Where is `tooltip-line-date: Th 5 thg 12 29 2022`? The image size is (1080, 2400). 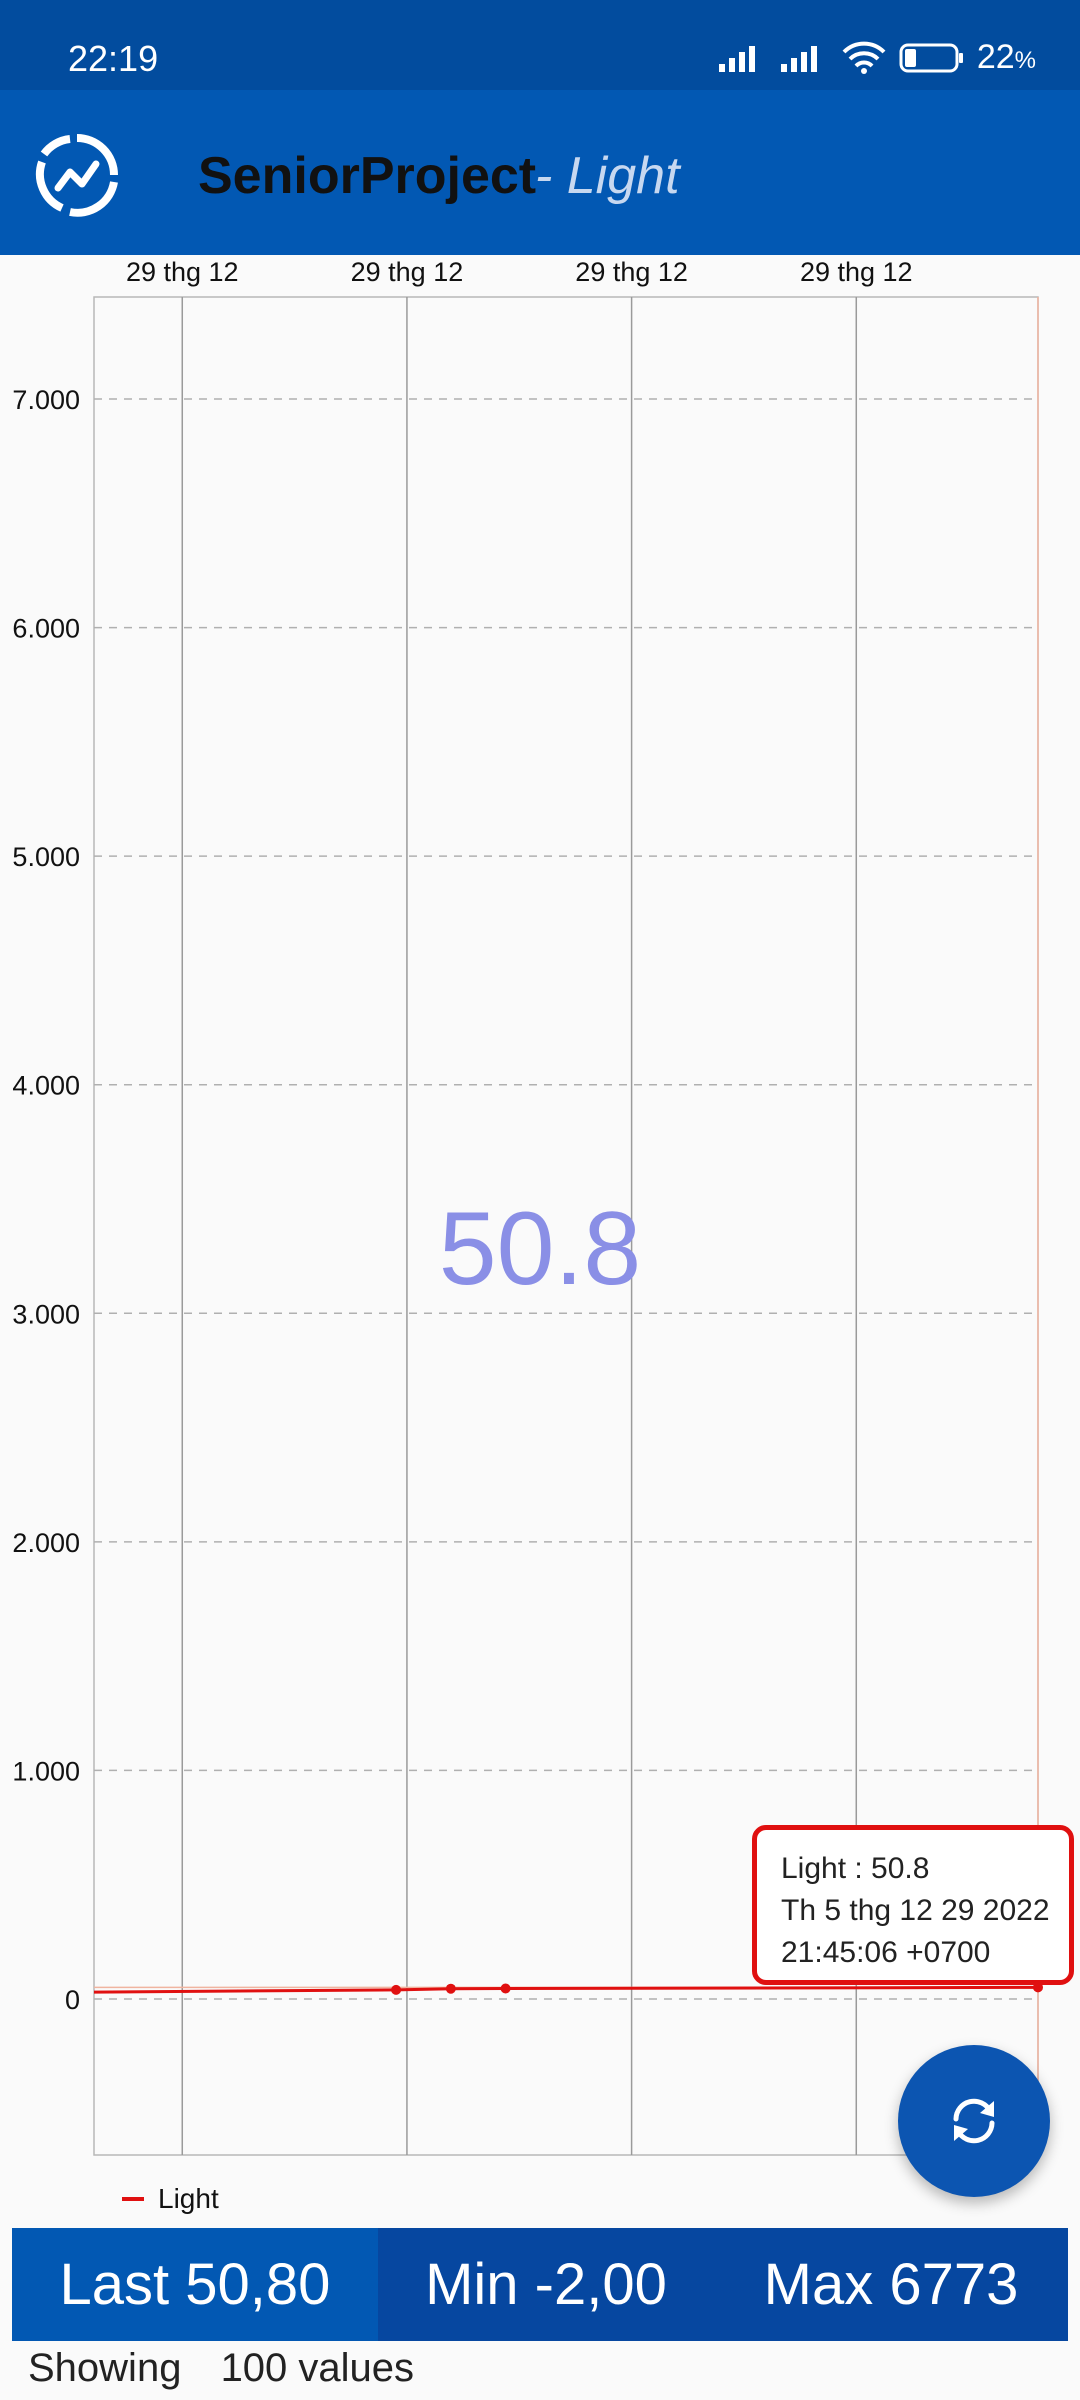 tooltip-line-date: Th 5 thg 12 29 2022 is located at coordinates (915, 1910).